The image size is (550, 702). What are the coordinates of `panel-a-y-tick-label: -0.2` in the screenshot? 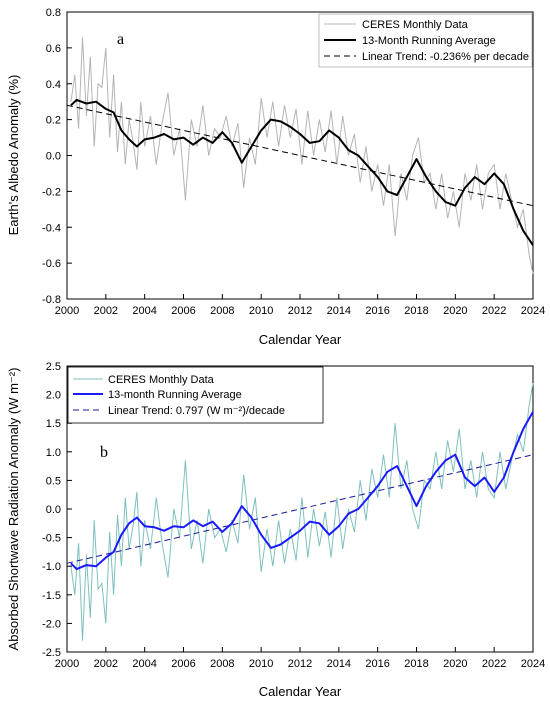 It's located at (51, 192).